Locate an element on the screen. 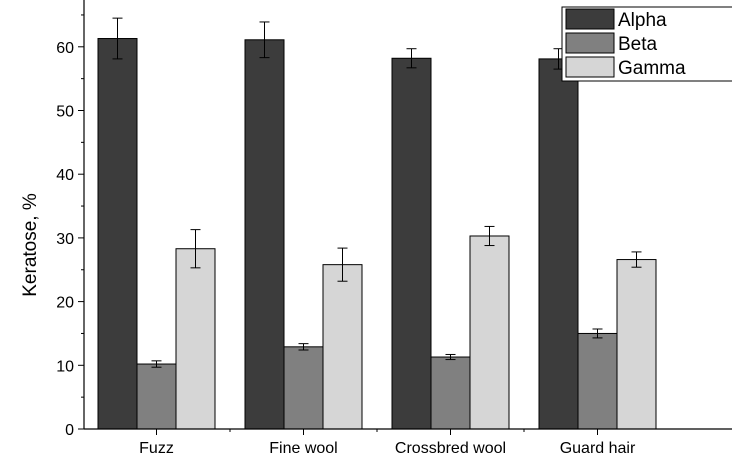 This screenshot has width=732, height=461. x-tick-label-guard-hair: Guard hair is located at coordinates (598, 448).